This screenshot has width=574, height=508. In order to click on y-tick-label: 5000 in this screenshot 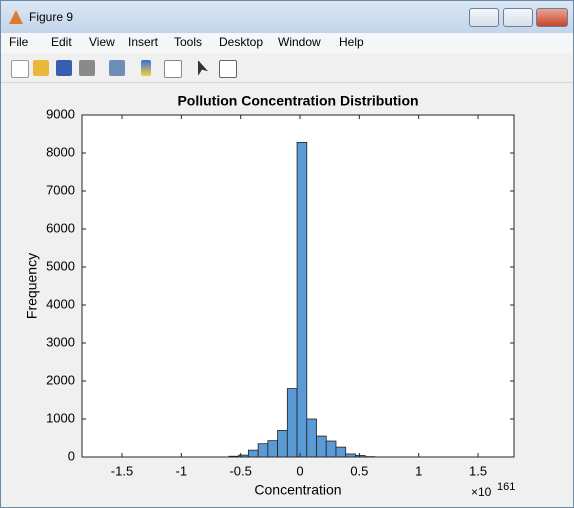, I will do `click(60, 265)`.